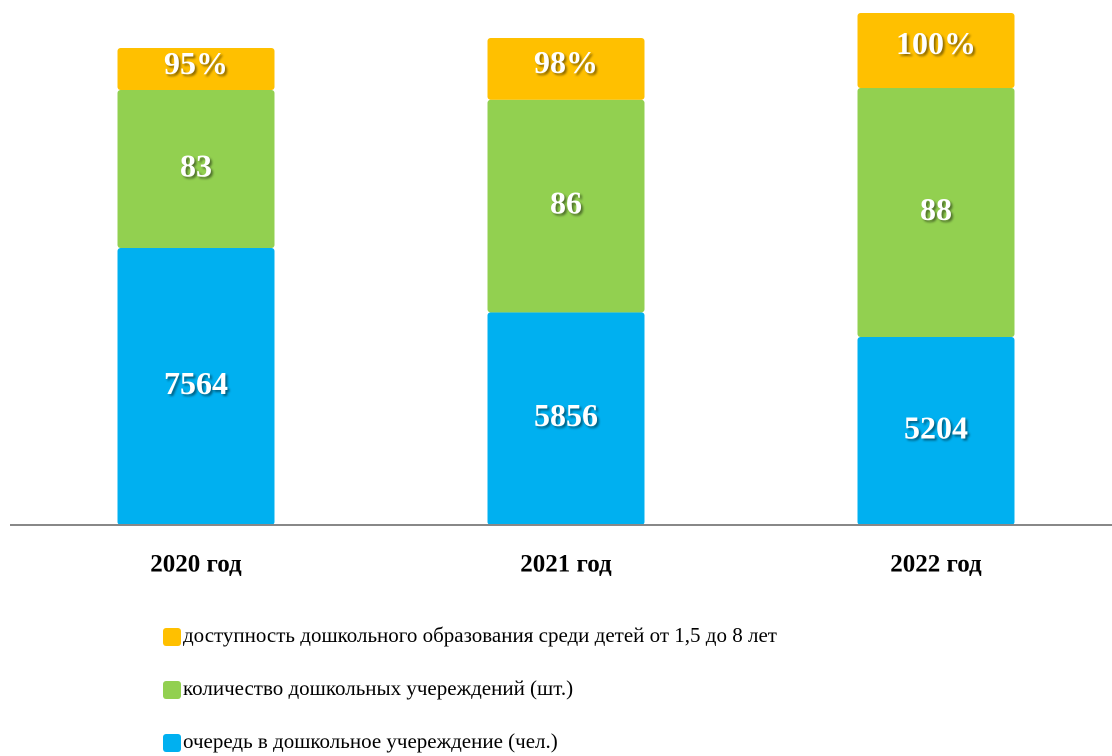  What do you see at coordinates (196, 564) in the screenshot?
I see `x-tick-label: 2020 год` at bounding box center [196, 564].